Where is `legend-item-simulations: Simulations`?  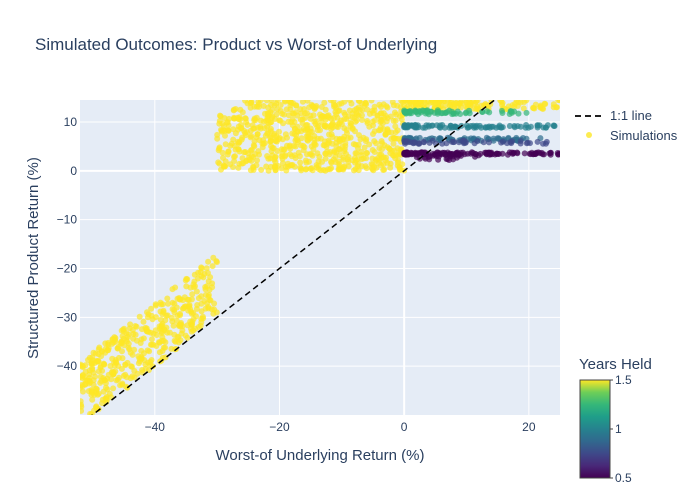
legend-item-simulations: Simulations is located at coordinates (644, 135).